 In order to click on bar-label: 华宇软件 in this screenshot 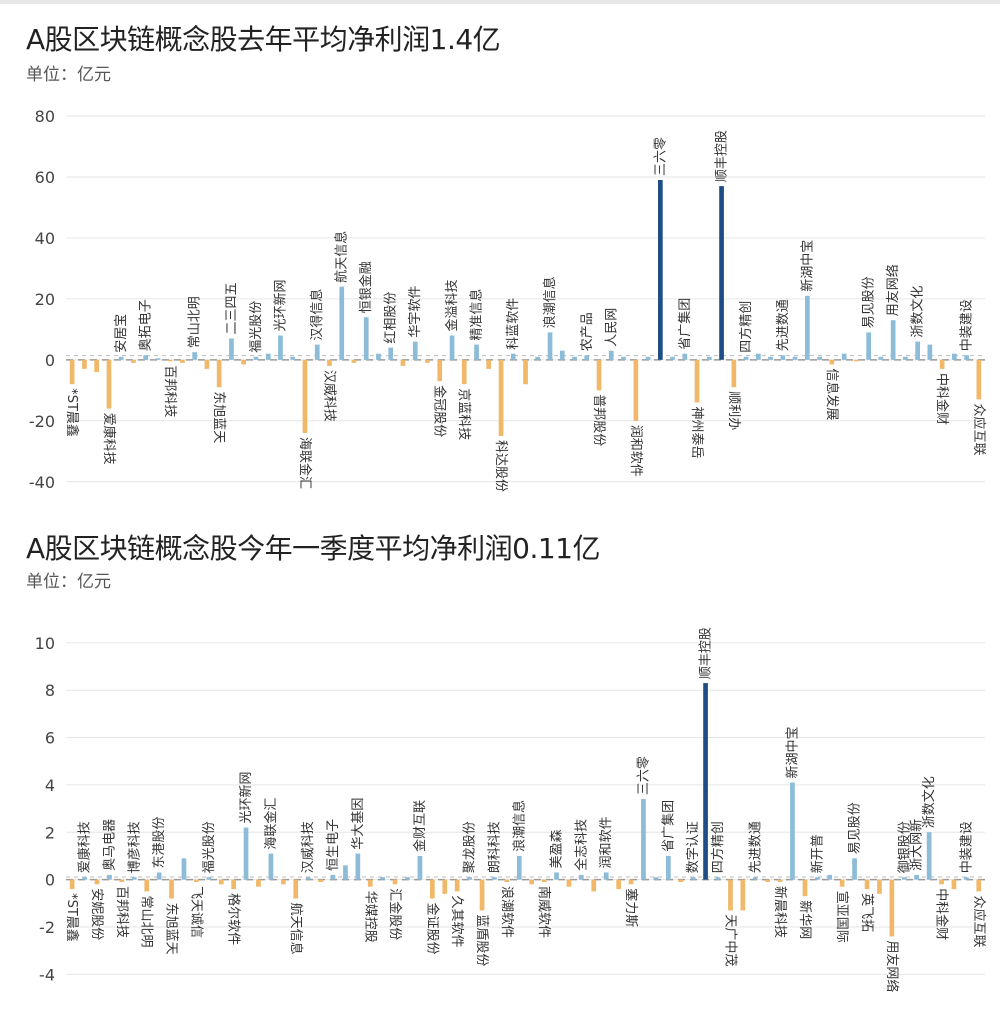, I will do `click(415, 312)`.